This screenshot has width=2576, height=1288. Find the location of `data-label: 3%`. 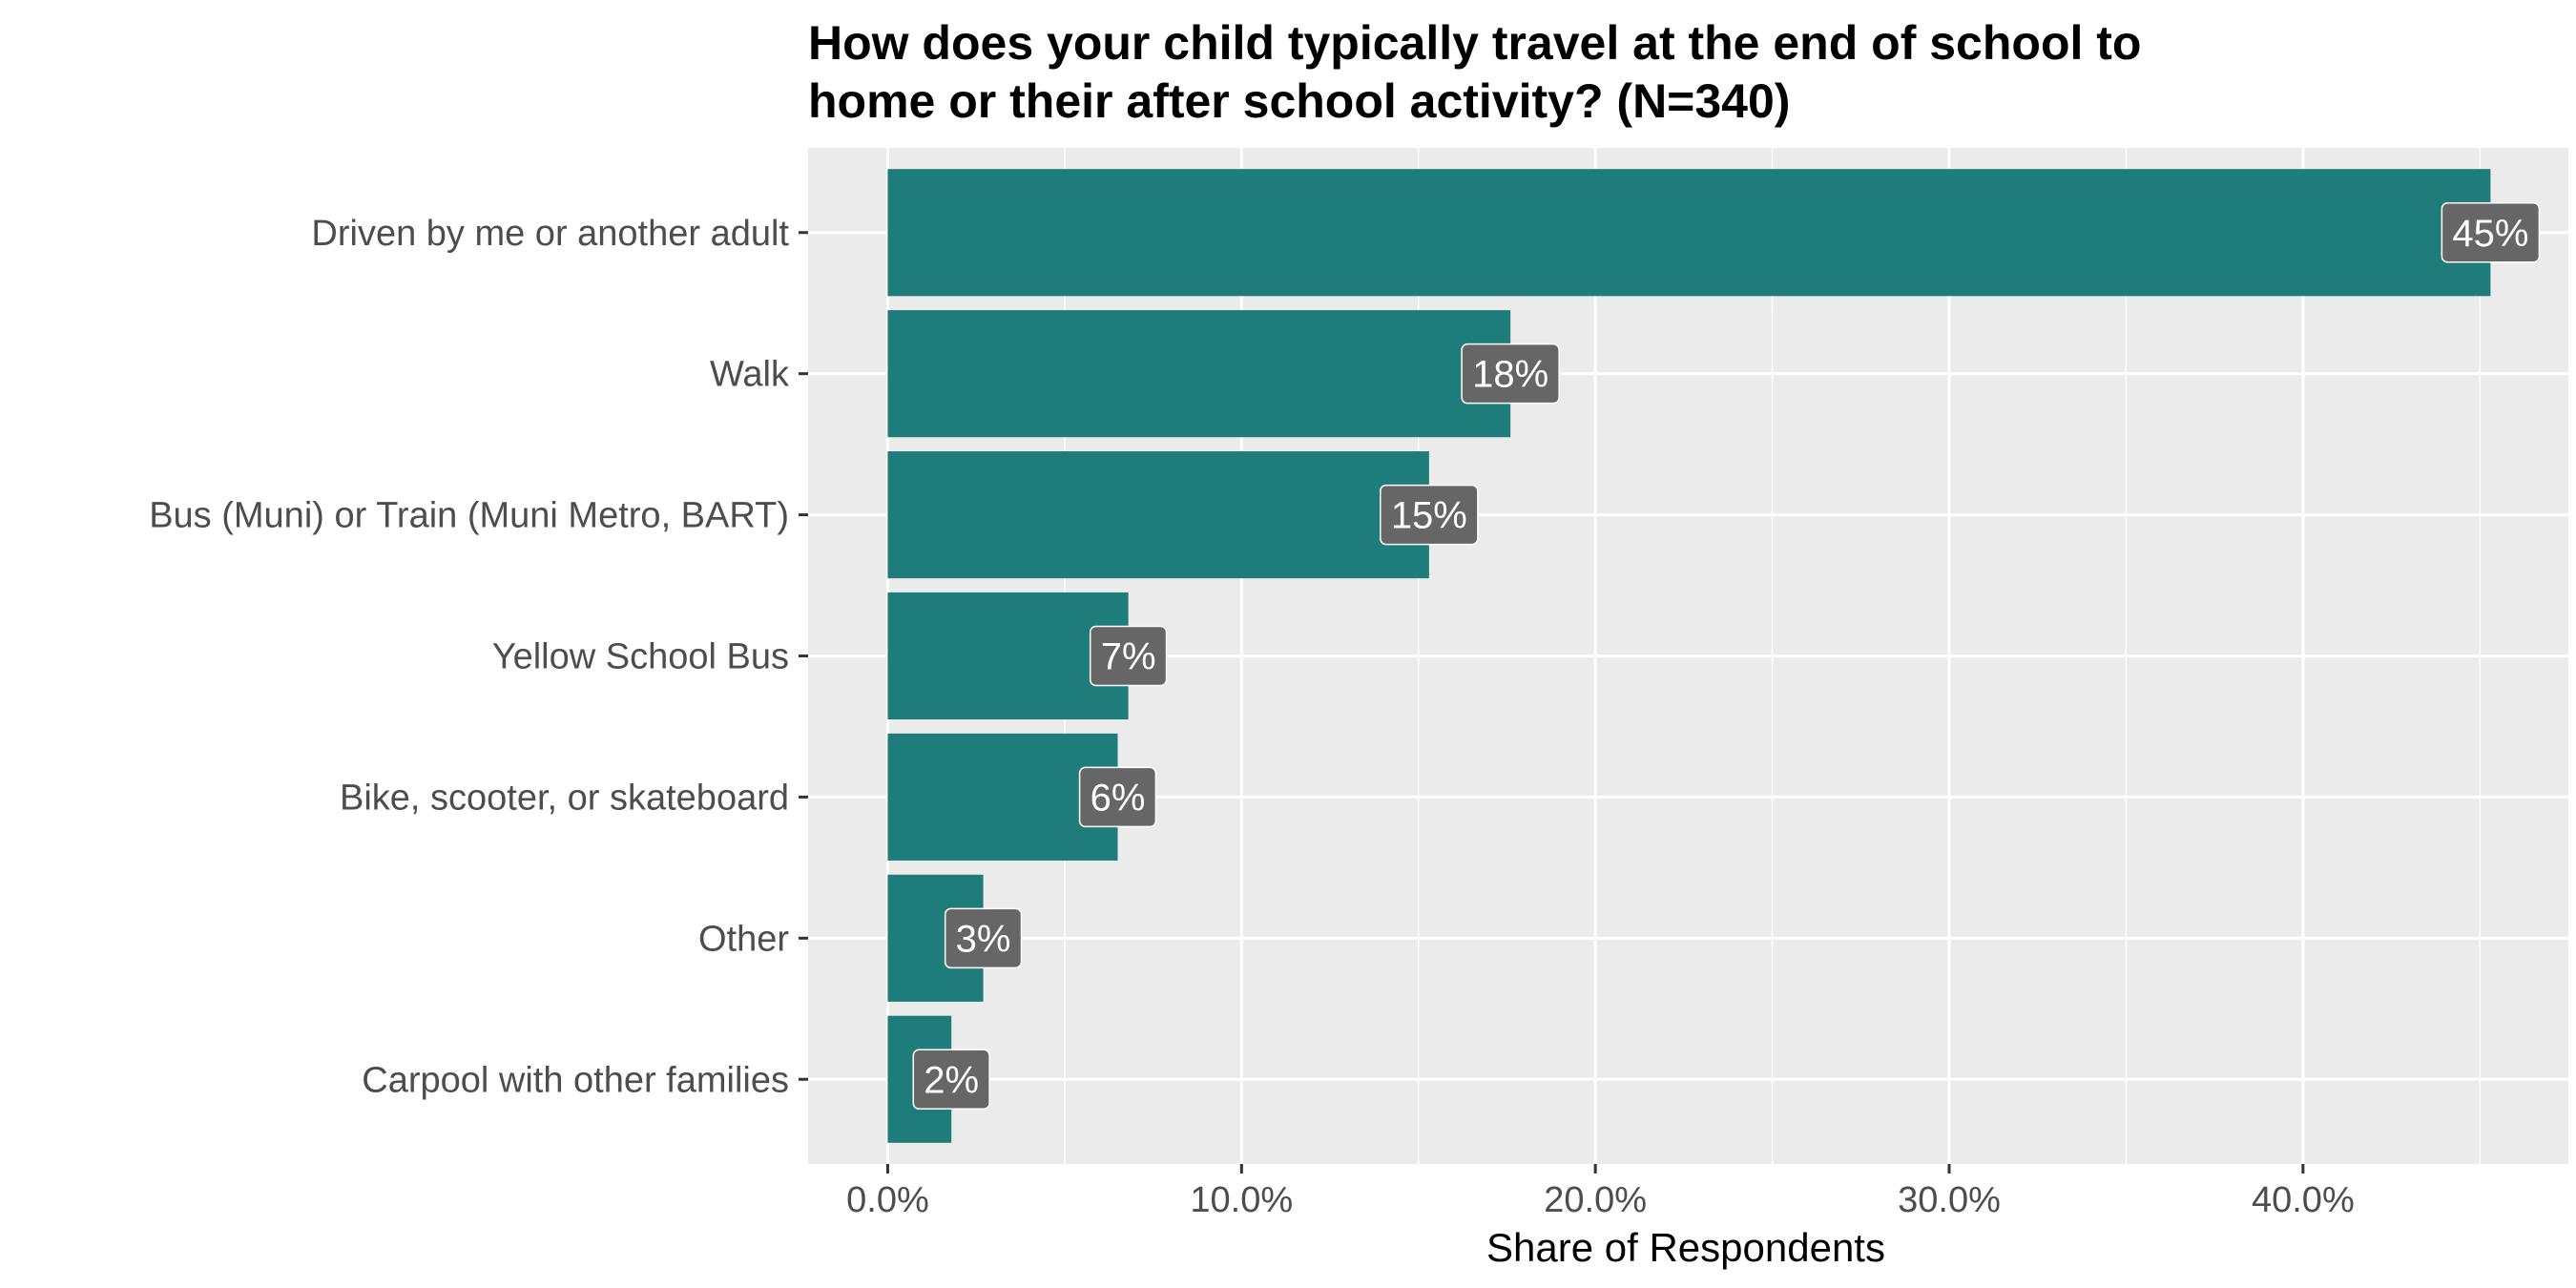

data-label: 3% is located at coordinates (983, 938).